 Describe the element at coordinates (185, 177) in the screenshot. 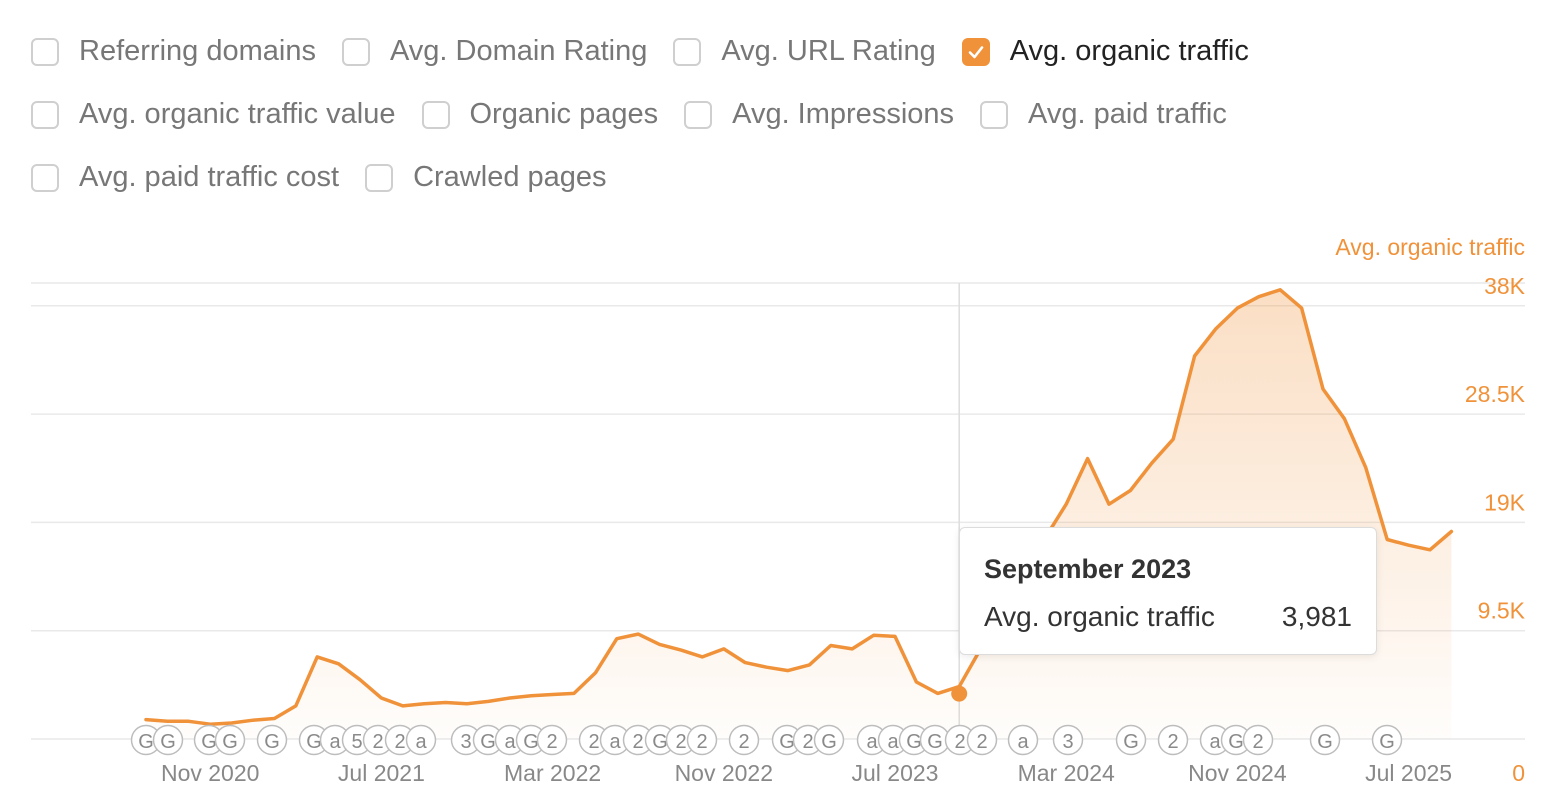

I see `legend-item-avg-paid-traffic-cost: Avg. paid traffic cost` at that location.